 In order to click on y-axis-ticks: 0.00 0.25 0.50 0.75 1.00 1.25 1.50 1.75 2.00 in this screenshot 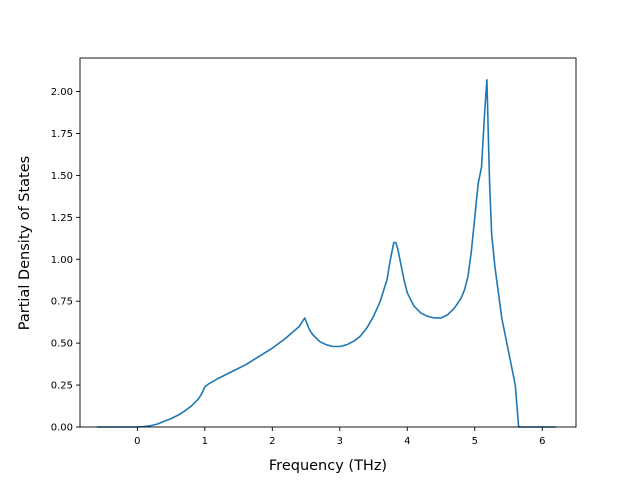, I will do `click(65, 260)`.